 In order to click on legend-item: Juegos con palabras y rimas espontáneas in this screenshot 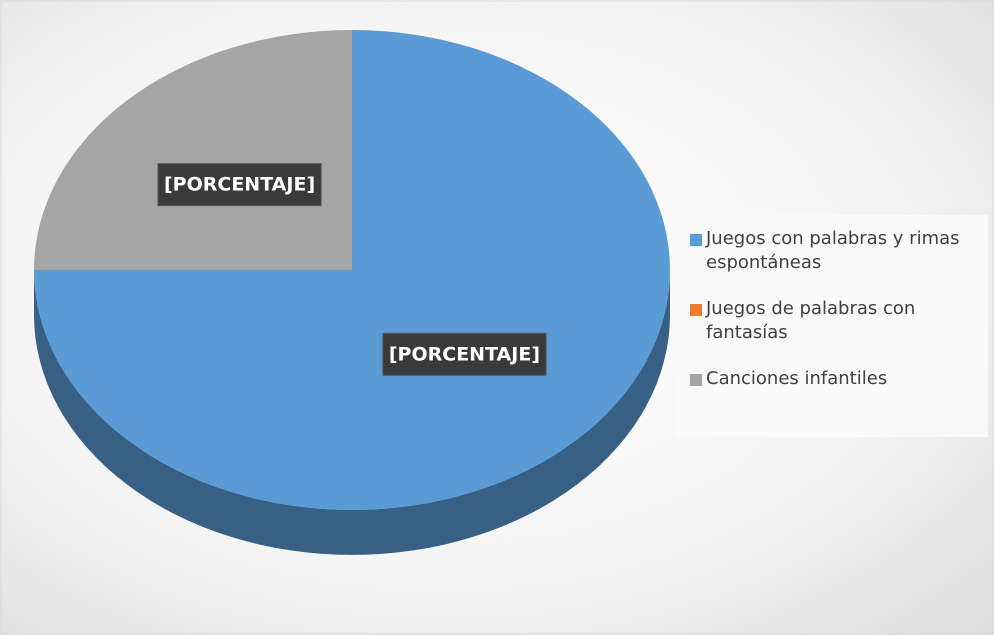, I will do `click(835, 251)`.